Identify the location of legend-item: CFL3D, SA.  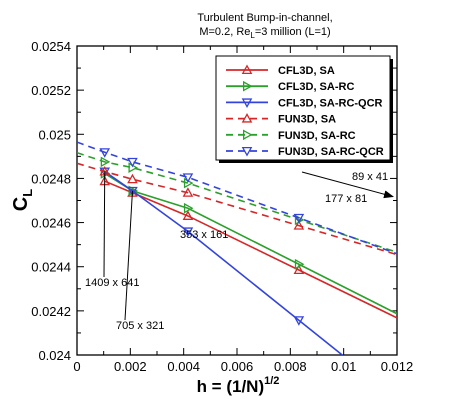
(280, 70).